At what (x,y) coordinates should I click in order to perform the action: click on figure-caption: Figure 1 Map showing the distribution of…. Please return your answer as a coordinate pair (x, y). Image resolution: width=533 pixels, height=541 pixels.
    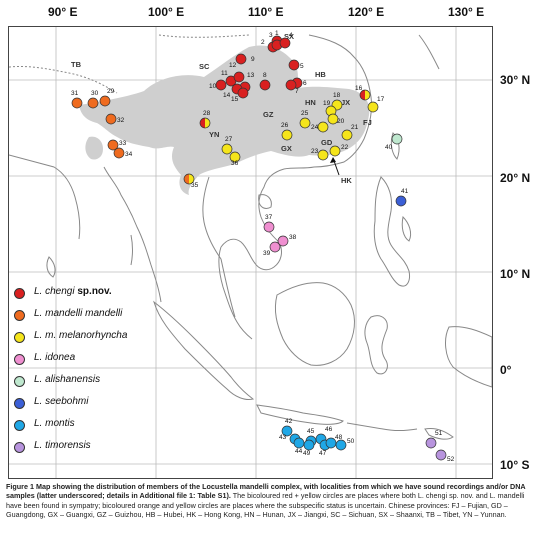
    Looking at the image, I should click on (268, 501).